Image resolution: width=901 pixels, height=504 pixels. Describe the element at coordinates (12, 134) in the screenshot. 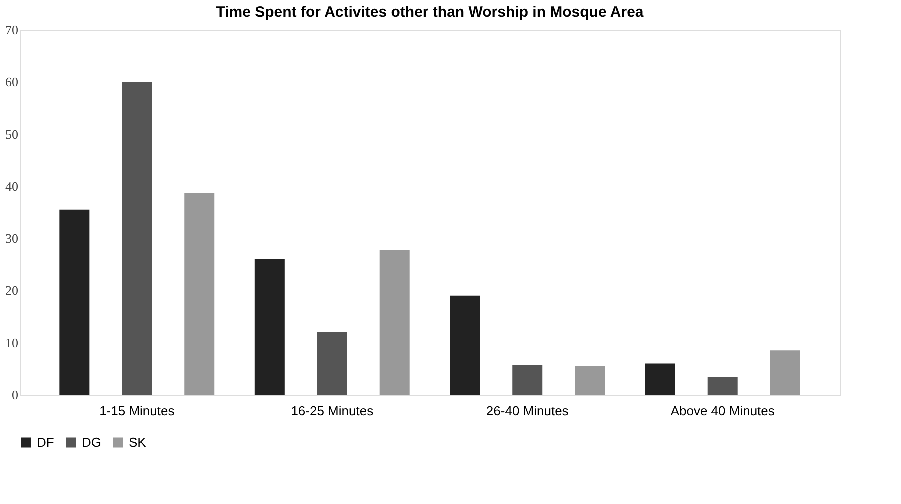

I see `y-tick-label: 50` at that location.